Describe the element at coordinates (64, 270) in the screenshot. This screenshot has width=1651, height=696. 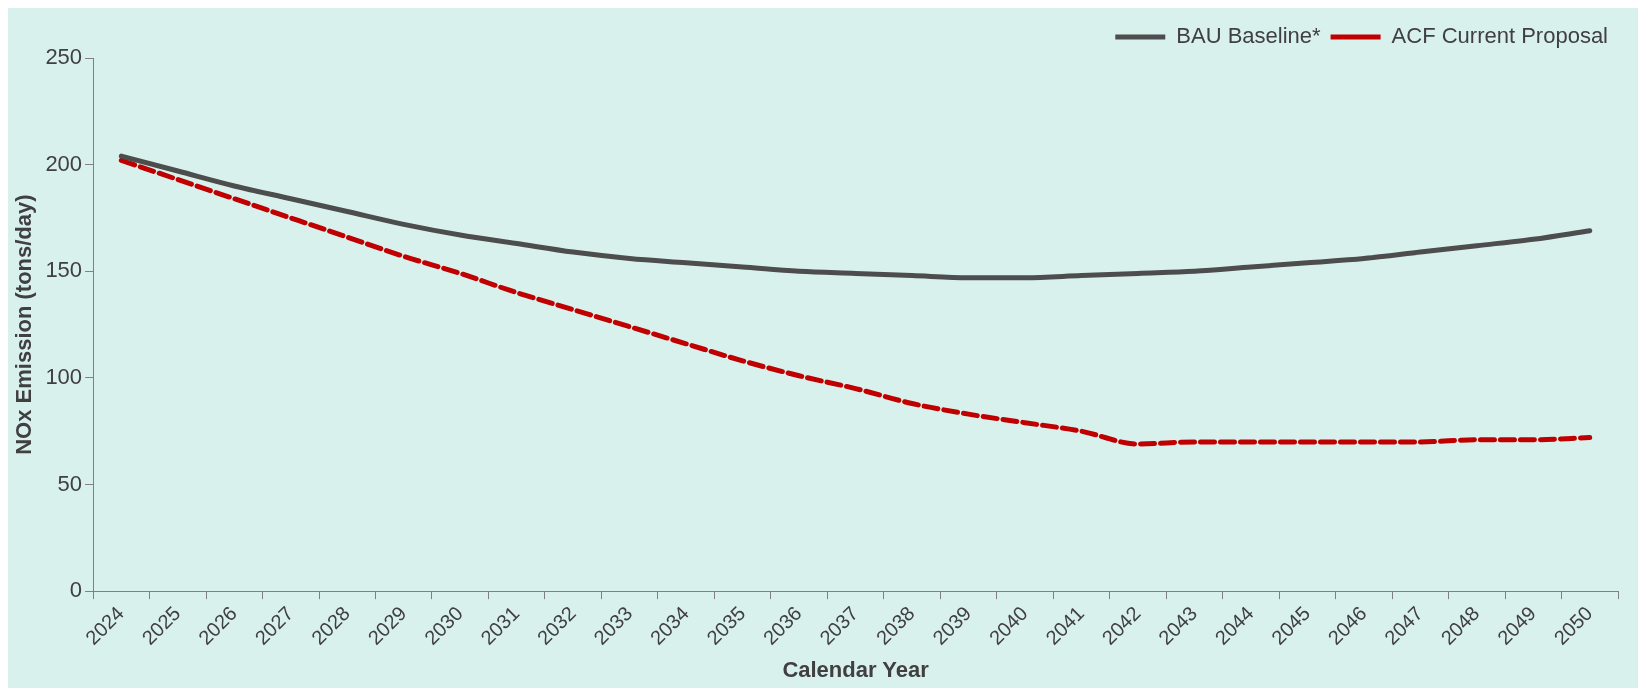
I see `y-tick-label: 150` at that location.